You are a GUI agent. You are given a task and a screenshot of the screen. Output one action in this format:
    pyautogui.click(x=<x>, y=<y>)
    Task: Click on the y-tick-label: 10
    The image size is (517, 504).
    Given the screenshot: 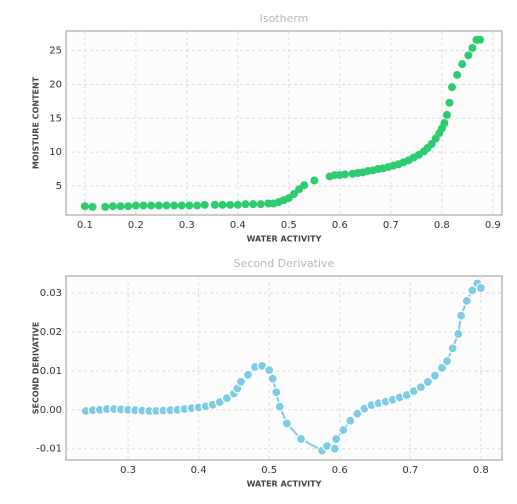 What is the action you would take?
    pyautogui.click(x=55, y=152)
    